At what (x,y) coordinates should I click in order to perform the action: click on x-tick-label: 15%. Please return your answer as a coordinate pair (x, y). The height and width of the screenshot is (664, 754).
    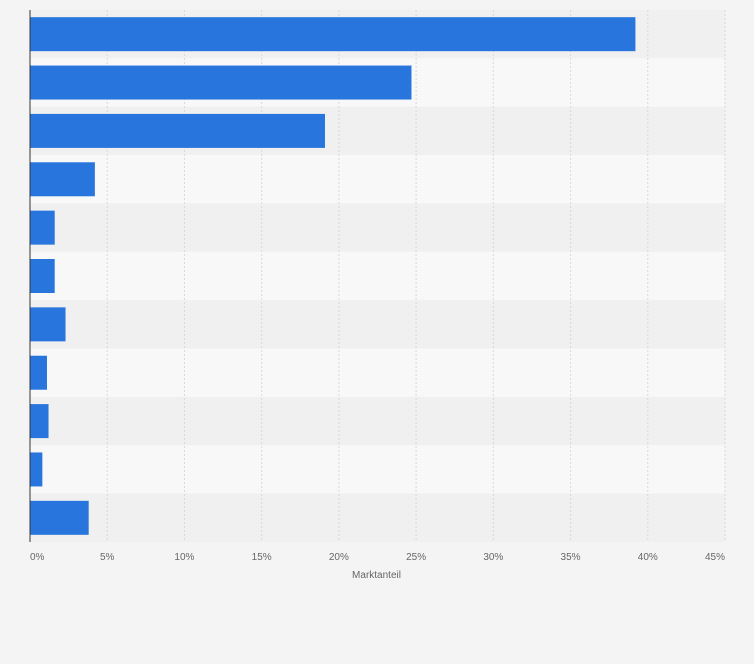
    Looking at the image, I should click on (262, 557).